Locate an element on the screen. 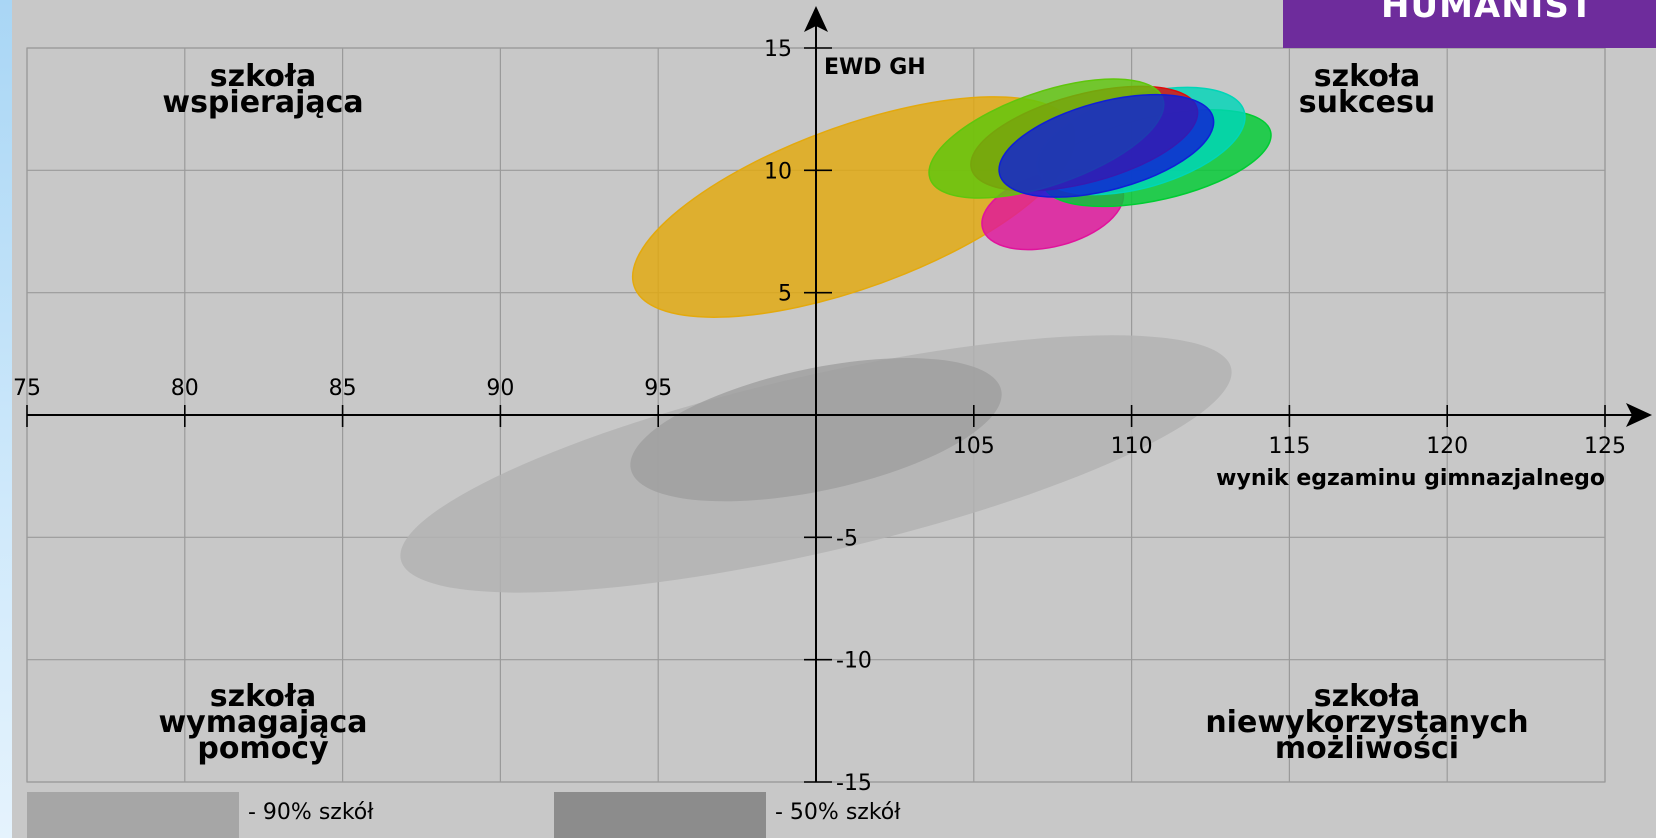 This screenshot has width=1656, height=838. y-axis-title: EWD GH is located at coordinates (875, 67).